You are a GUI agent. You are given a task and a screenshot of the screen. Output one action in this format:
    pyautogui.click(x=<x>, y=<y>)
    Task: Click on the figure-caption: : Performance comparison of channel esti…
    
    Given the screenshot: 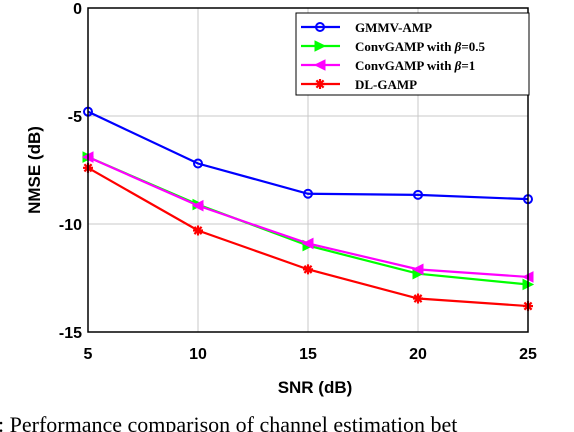 What is the action you would take?
    pyautogui.click(x=228, y=422)
    